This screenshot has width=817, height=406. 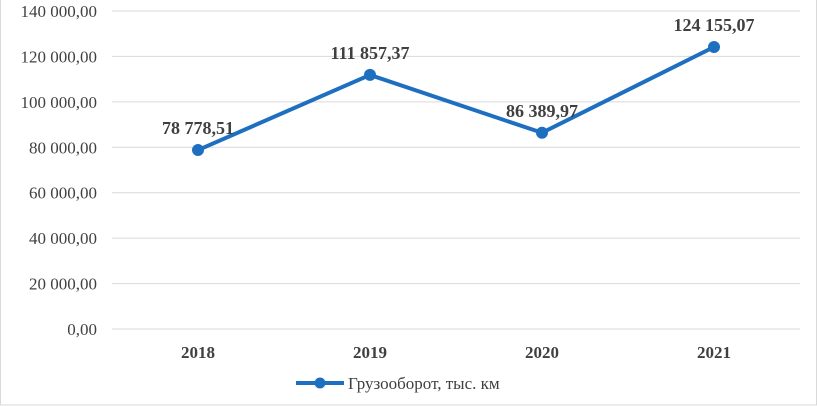 What do you see at coordinates (63, 284) in the screenshot?
I see `y-tick-label: 20 000,00` at bounding box center [63, 284].